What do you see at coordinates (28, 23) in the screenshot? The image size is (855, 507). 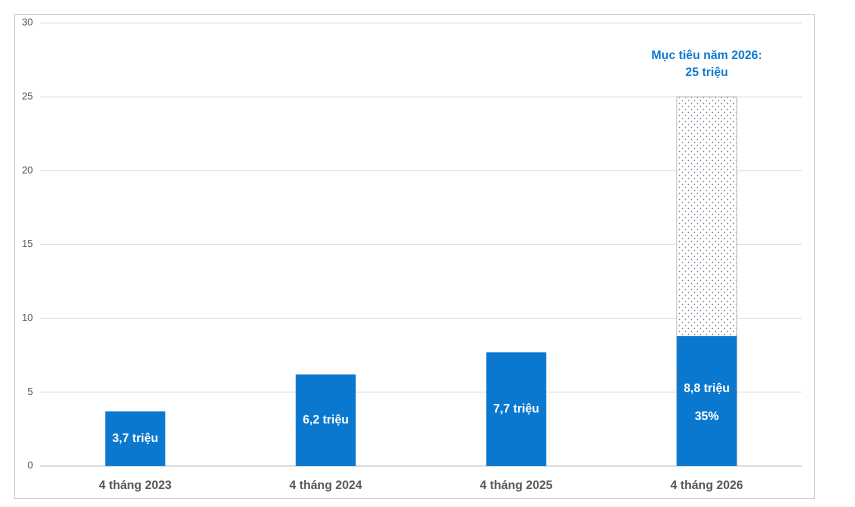 I see `y-tick-label: 30` at bounding box center [28, 23].